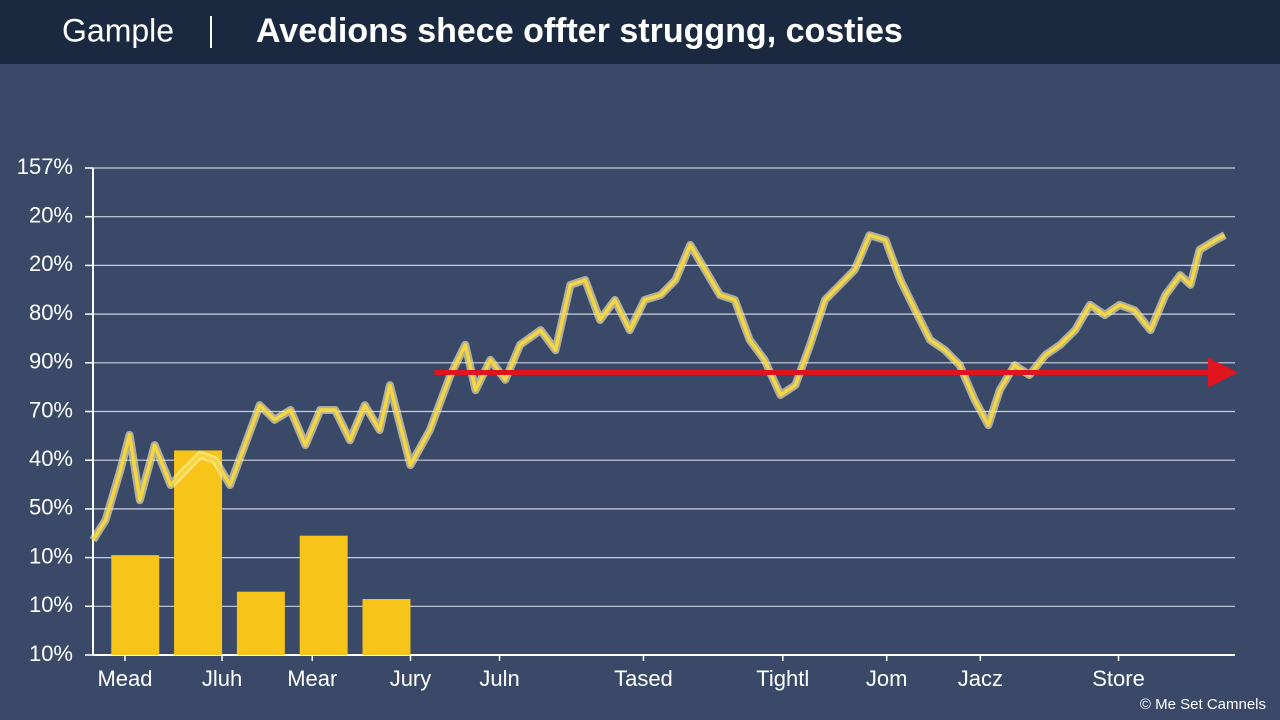  What do you see at coordinates (579, 31) in the screenshot?
I see `chart-title: Avedions shece offter struggng, costies` at bounding box center [579, 31].